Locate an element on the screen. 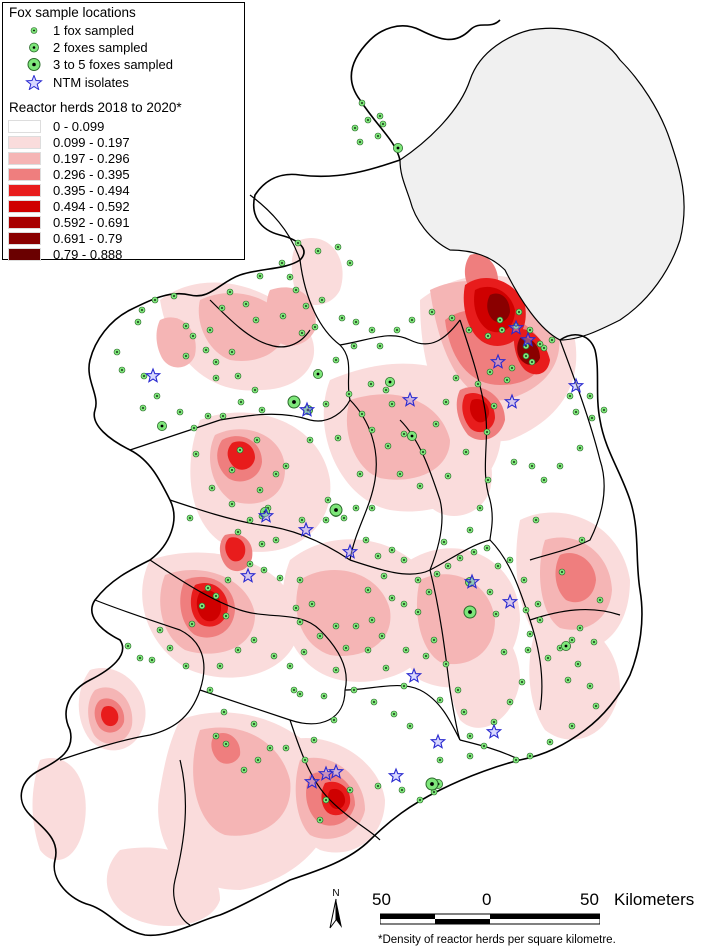 The image size is (709, 952). legend-class-label: 0.494 - 0.592 is located at coordinates (91, 206).